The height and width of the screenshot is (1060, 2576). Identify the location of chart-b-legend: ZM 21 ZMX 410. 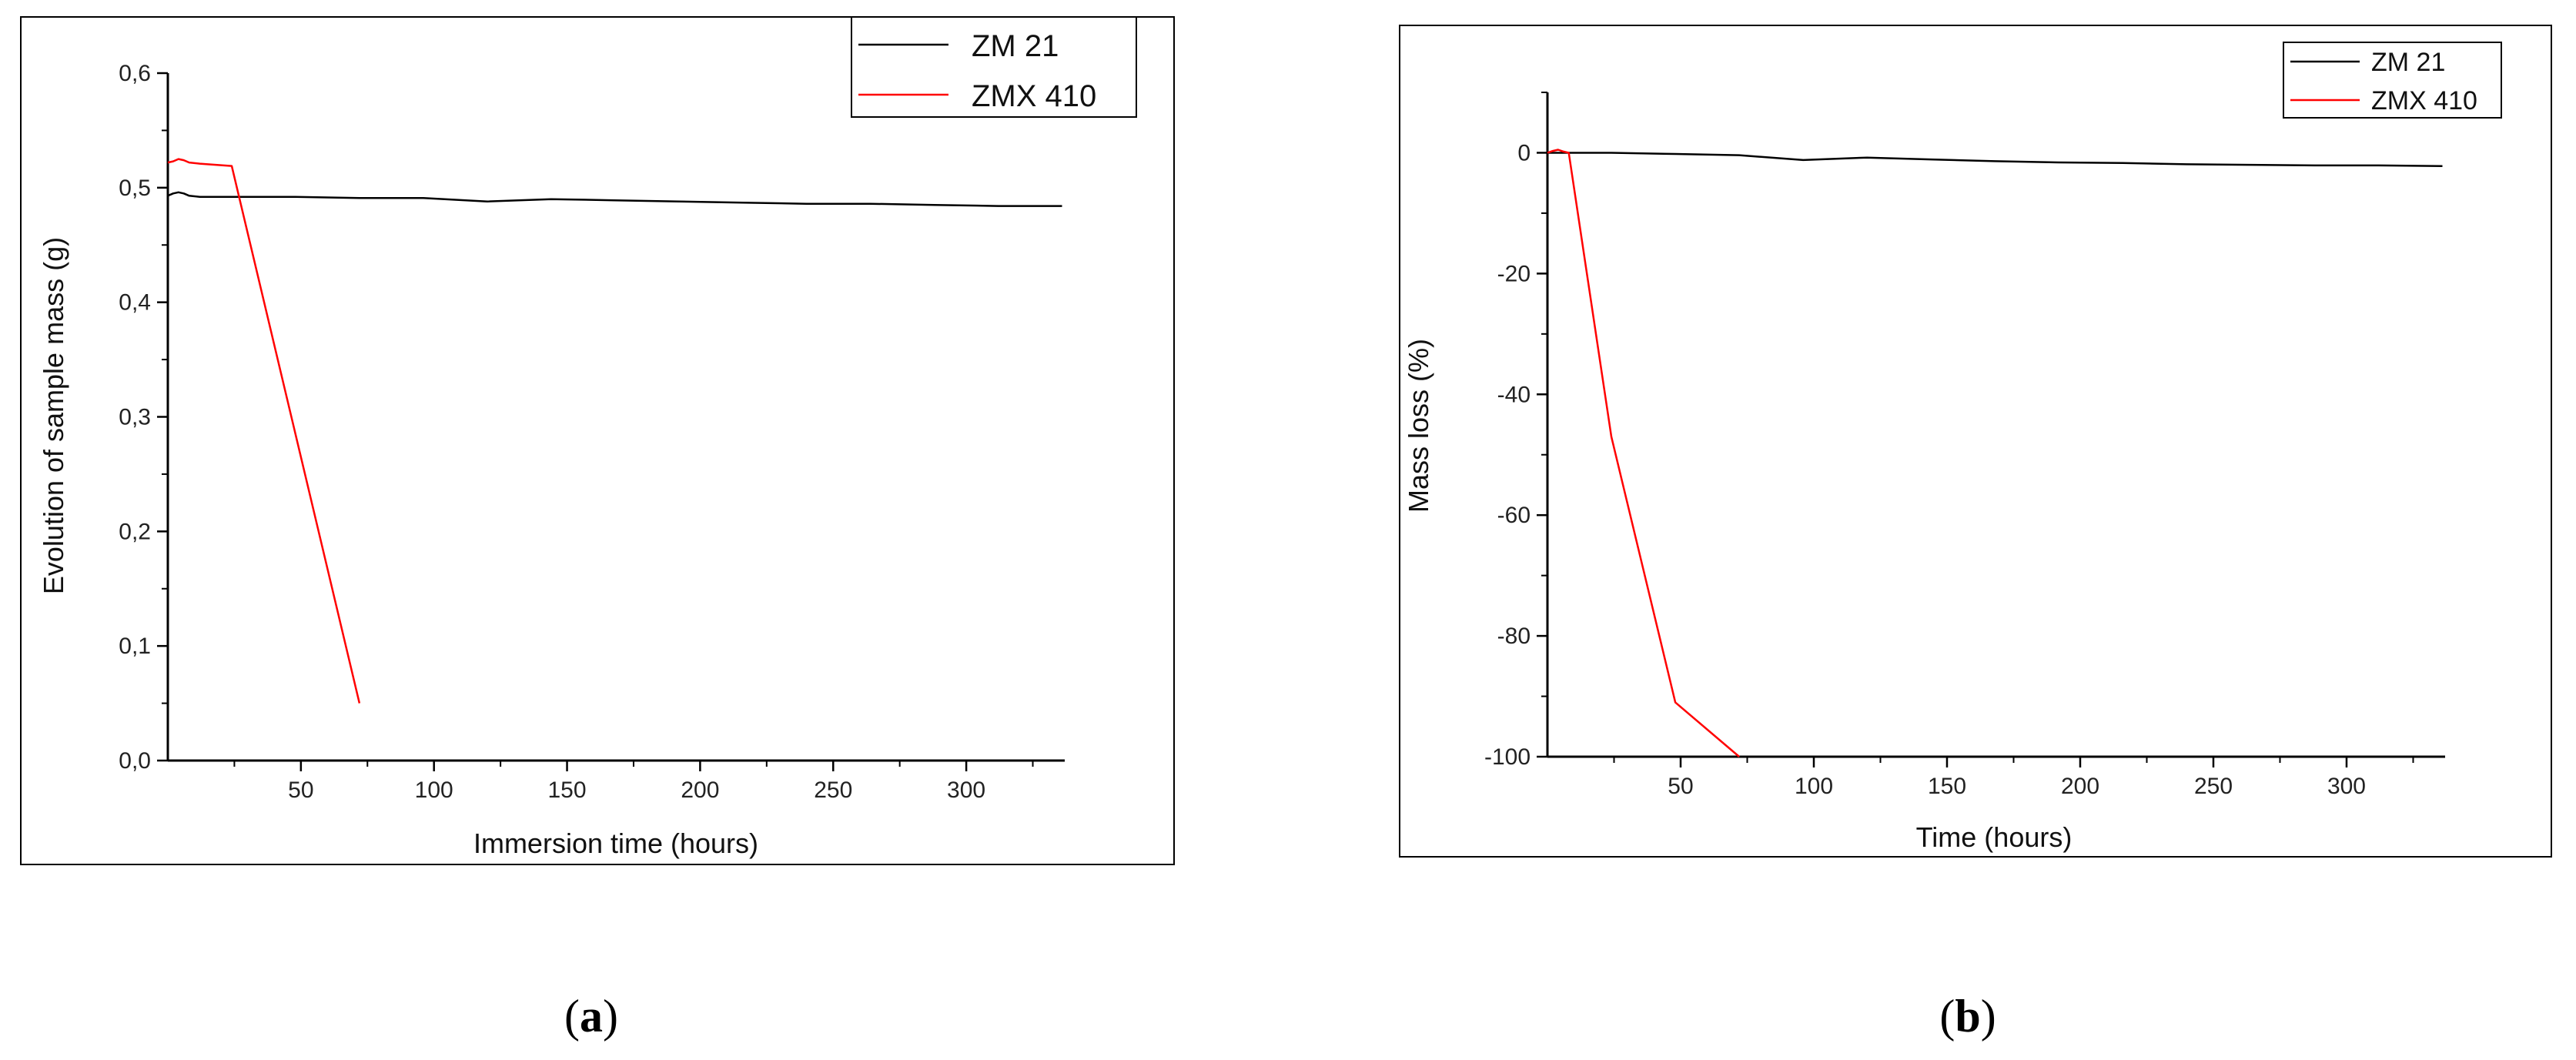
(2393, 80).